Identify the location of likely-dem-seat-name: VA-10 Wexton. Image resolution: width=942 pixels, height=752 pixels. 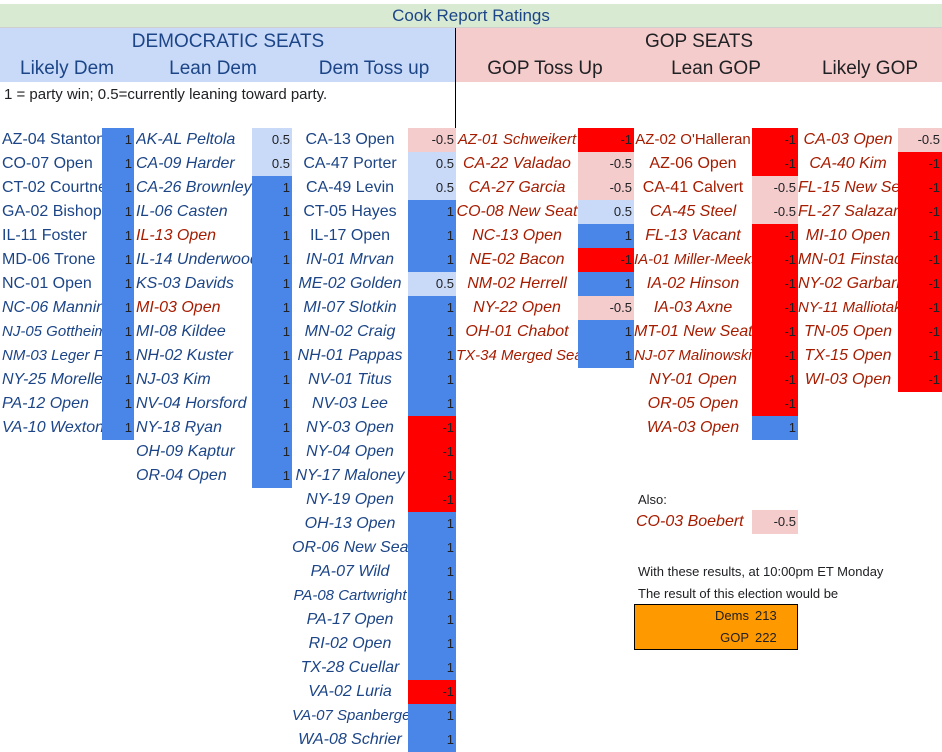
(52, 427).